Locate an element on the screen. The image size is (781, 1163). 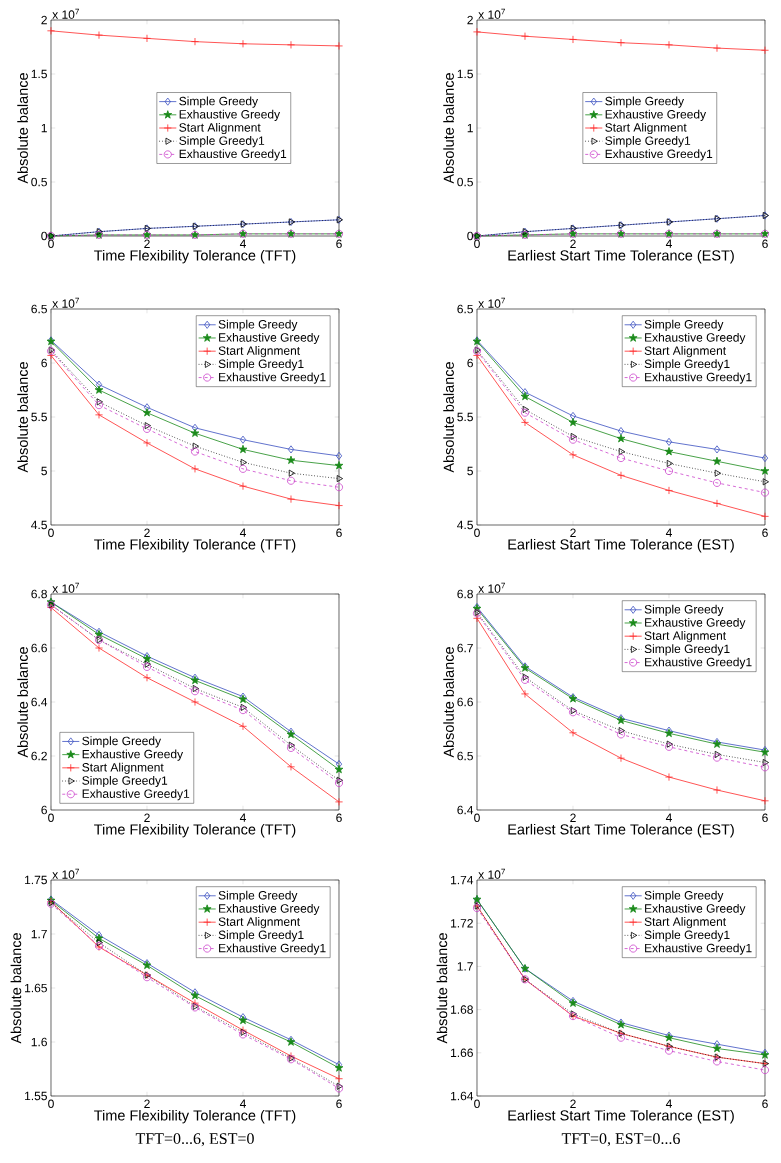
y-tick-label: 1.66 is located at coordinates (462, 1053).